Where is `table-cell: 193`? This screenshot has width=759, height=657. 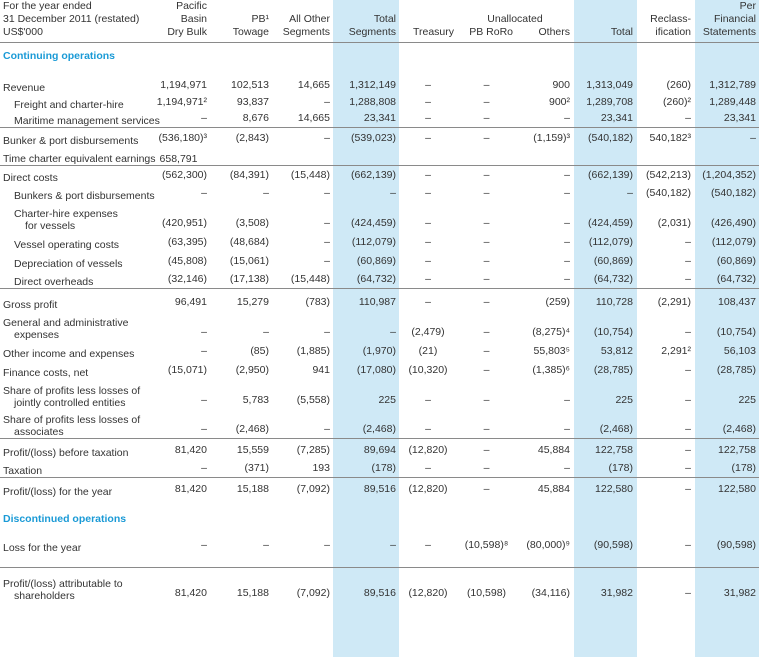 table-cell: 193 is located at coordinates (321, 468).